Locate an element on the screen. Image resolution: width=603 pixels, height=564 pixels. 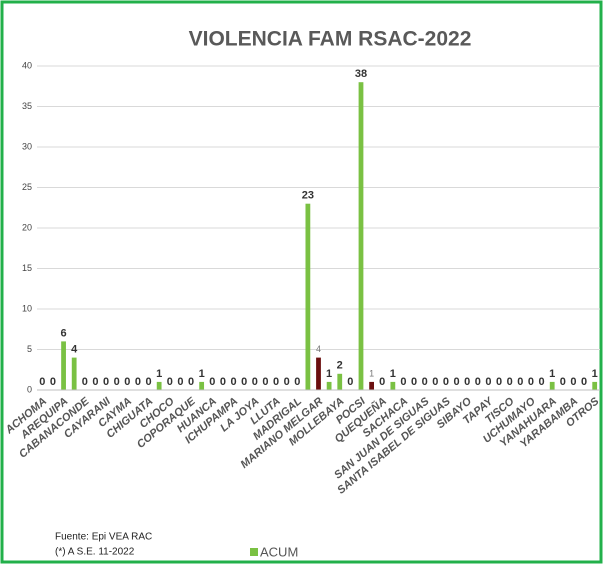
y-tick-label: 5 is located at coordinates (29, 349).